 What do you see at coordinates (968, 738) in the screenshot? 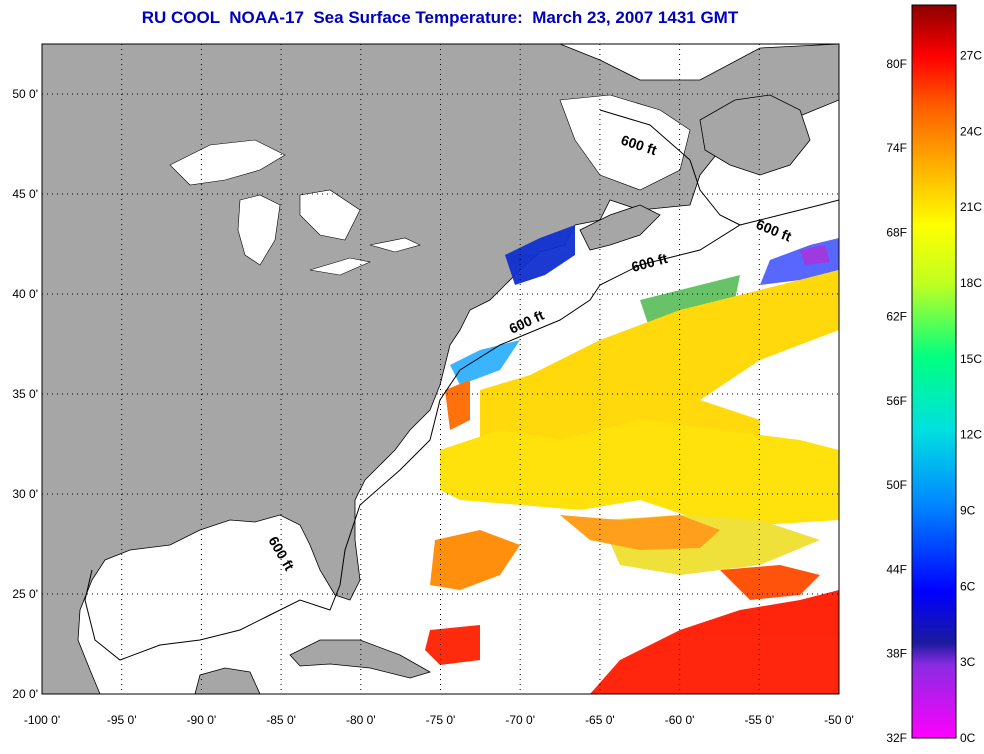
I see `colorbar-celsius-label: 0C` at bounding box center [968, 738].